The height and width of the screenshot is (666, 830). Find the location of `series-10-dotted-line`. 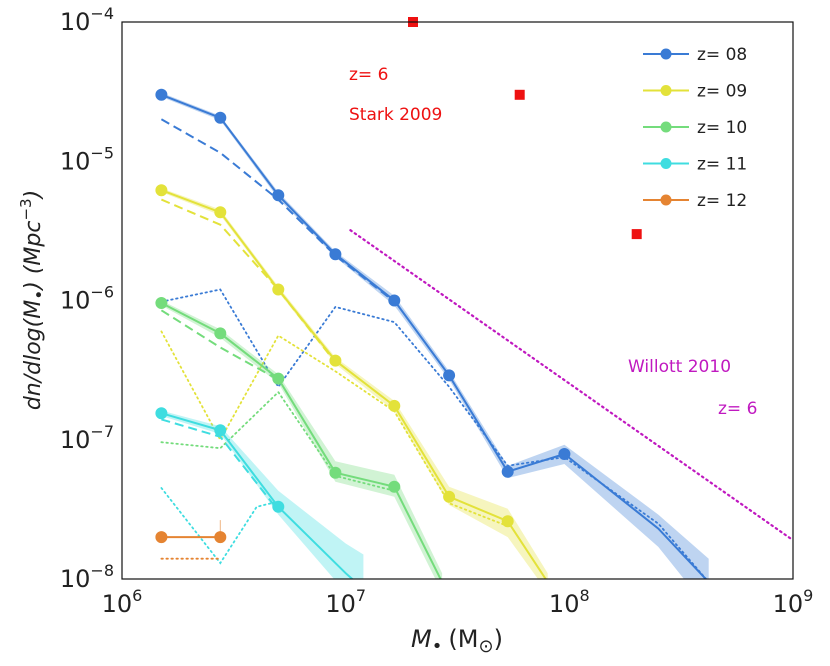

series-10-dotted-line is located at coordinates (278, 441).